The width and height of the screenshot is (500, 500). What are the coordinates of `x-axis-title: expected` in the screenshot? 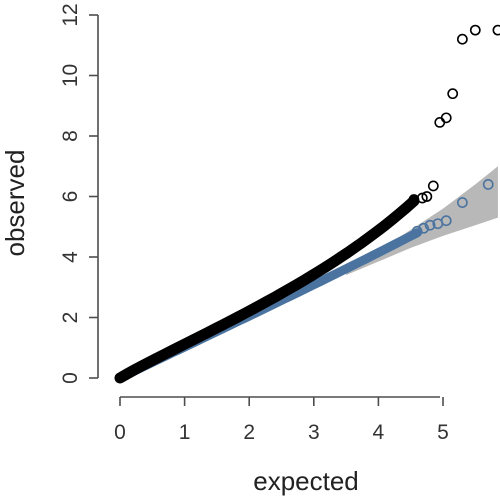 It's located at (306, 481).